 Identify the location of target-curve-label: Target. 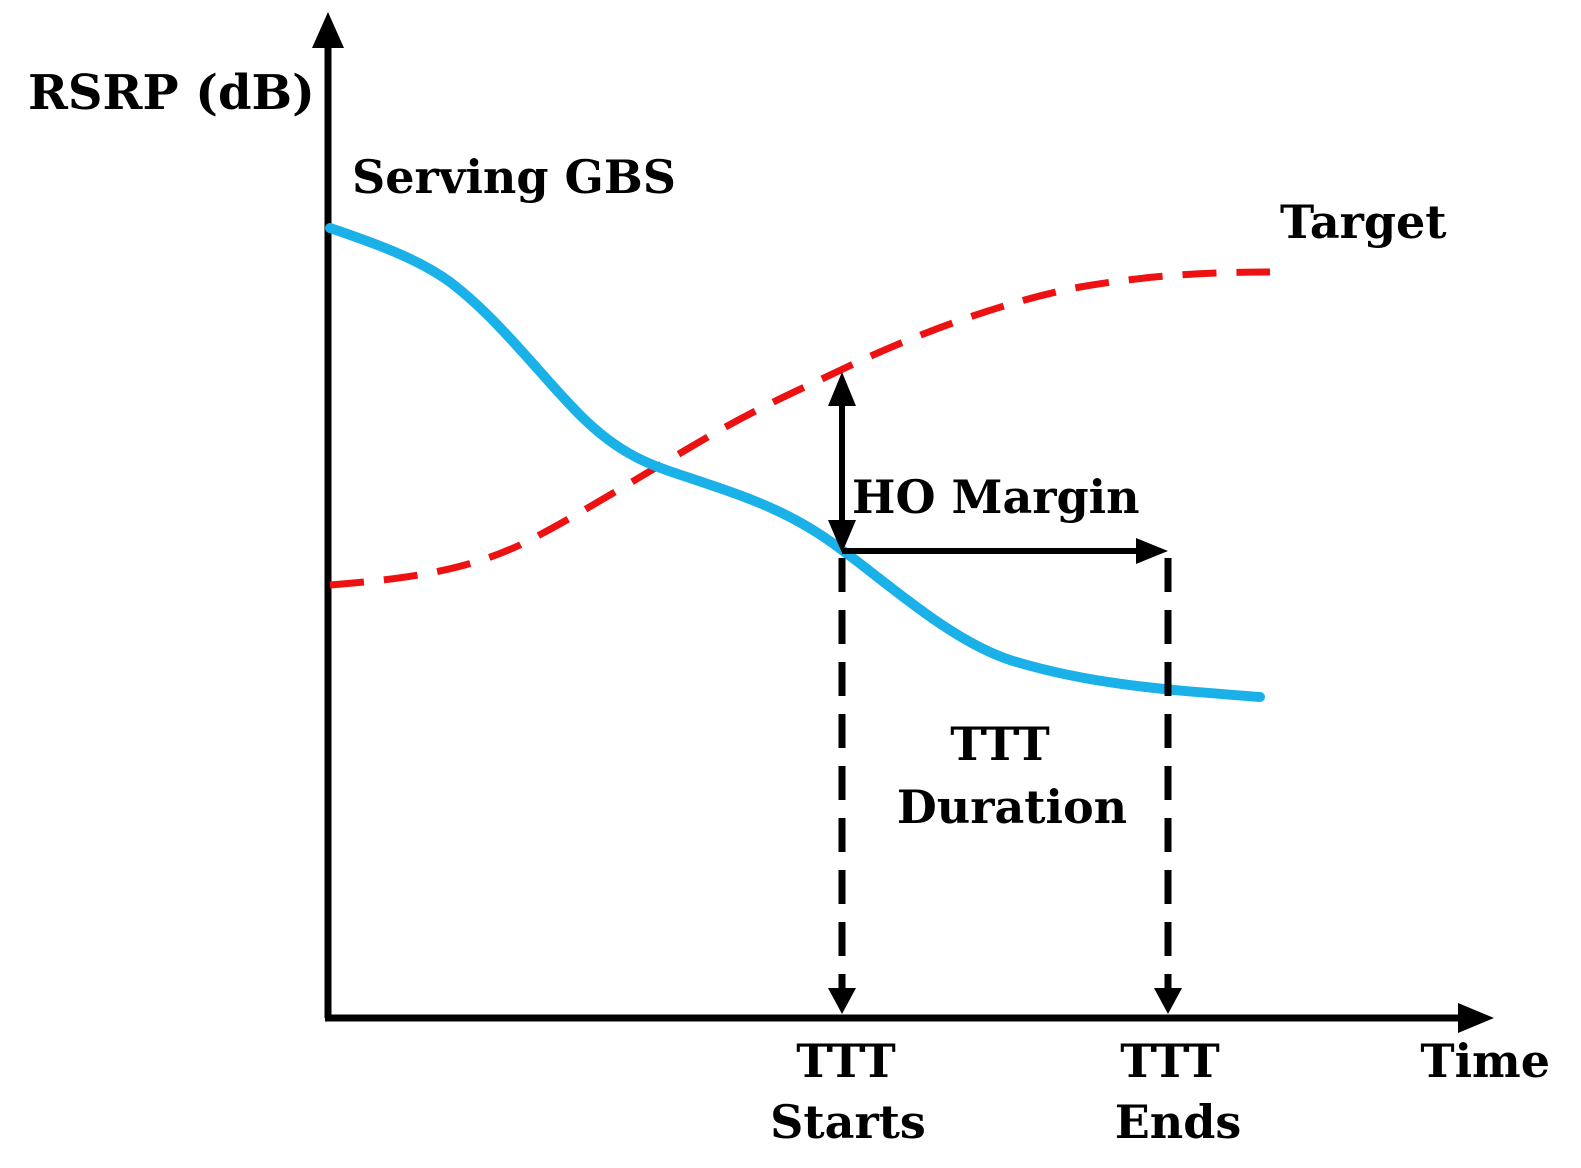
(1363, 222).